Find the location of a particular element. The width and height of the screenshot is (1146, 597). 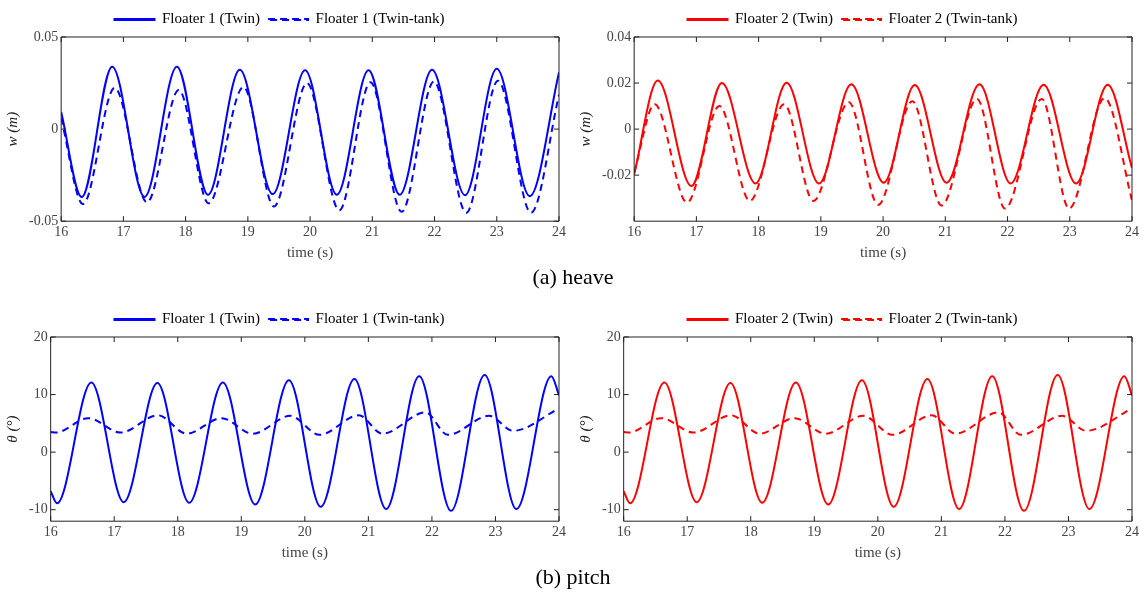

y-tick-label: -0.02 is located at coordinates (616, 174).